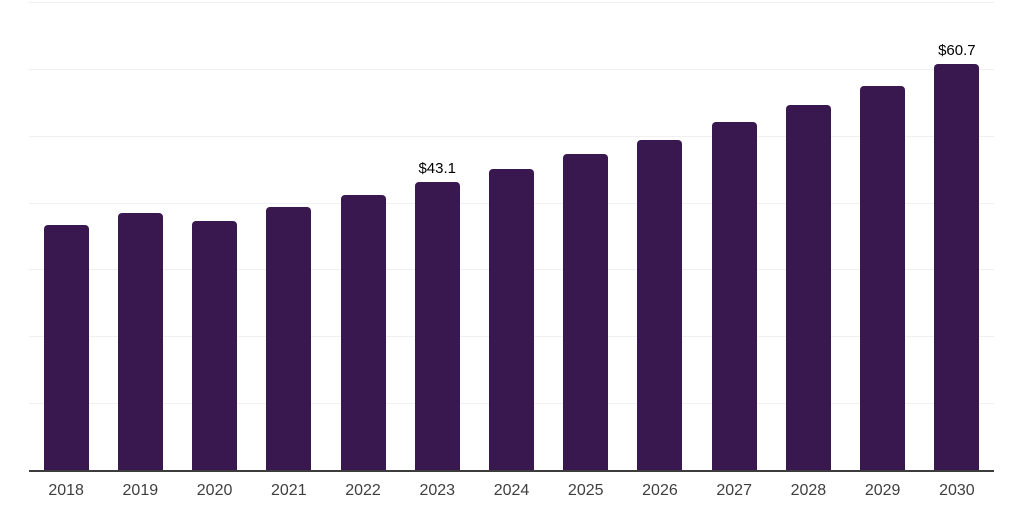  Describe the element at coordinates (882, 490) in the screenshot. I see `x-axis-label: 2029` at that location.